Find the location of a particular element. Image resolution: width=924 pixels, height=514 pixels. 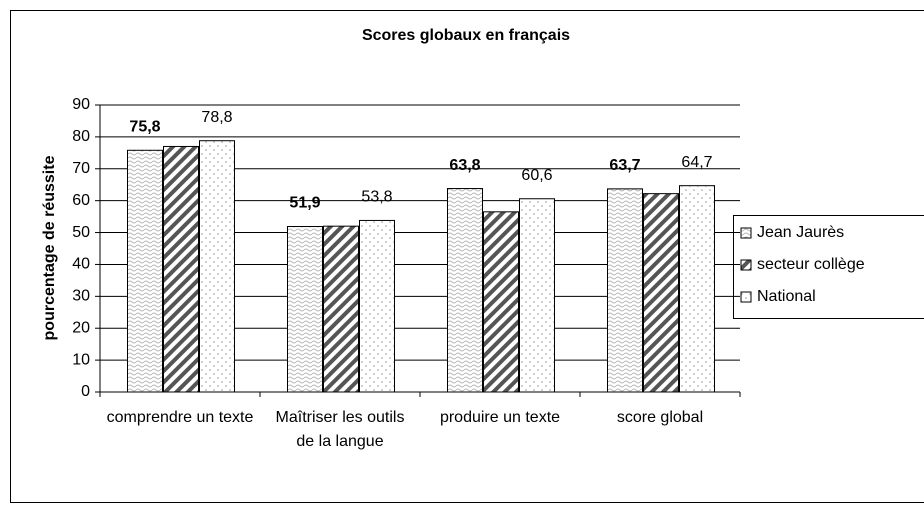

y-tick-label: 20 is located at coordinates (81, 327).